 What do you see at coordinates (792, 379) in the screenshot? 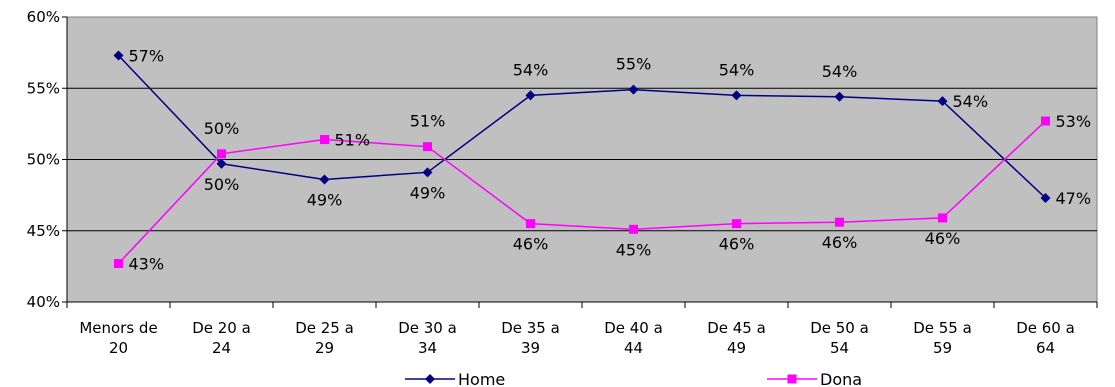
I see `legend-marker-dona` at bounding box center [792, 379].